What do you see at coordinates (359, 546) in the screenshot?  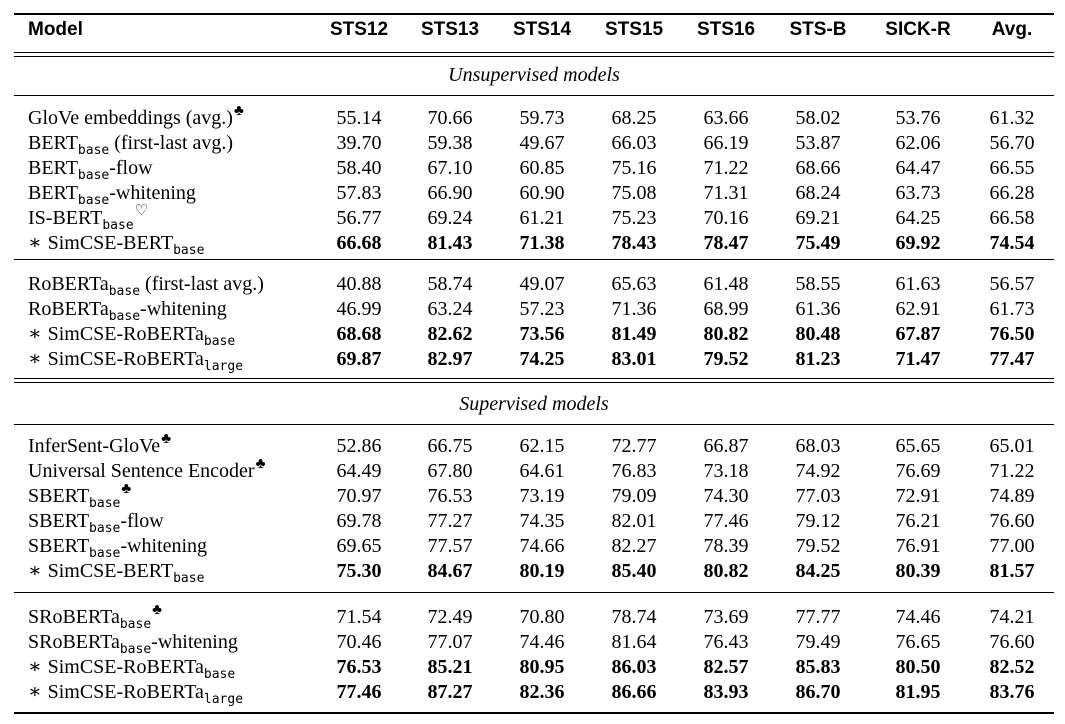 I see `value-cell: 69.65` at bounding box center [359, 546].